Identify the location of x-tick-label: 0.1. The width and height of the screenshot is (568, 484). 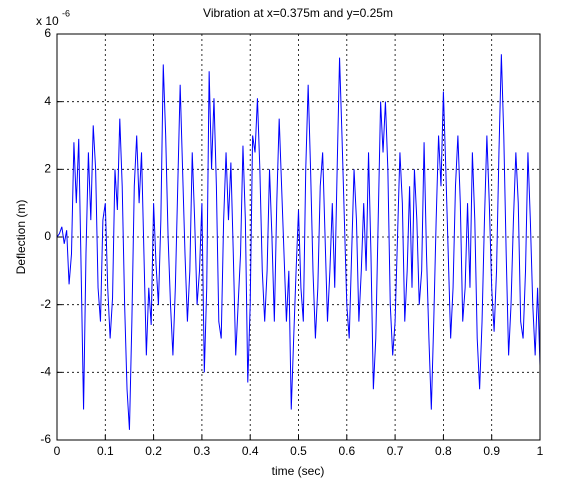
(105, 451).